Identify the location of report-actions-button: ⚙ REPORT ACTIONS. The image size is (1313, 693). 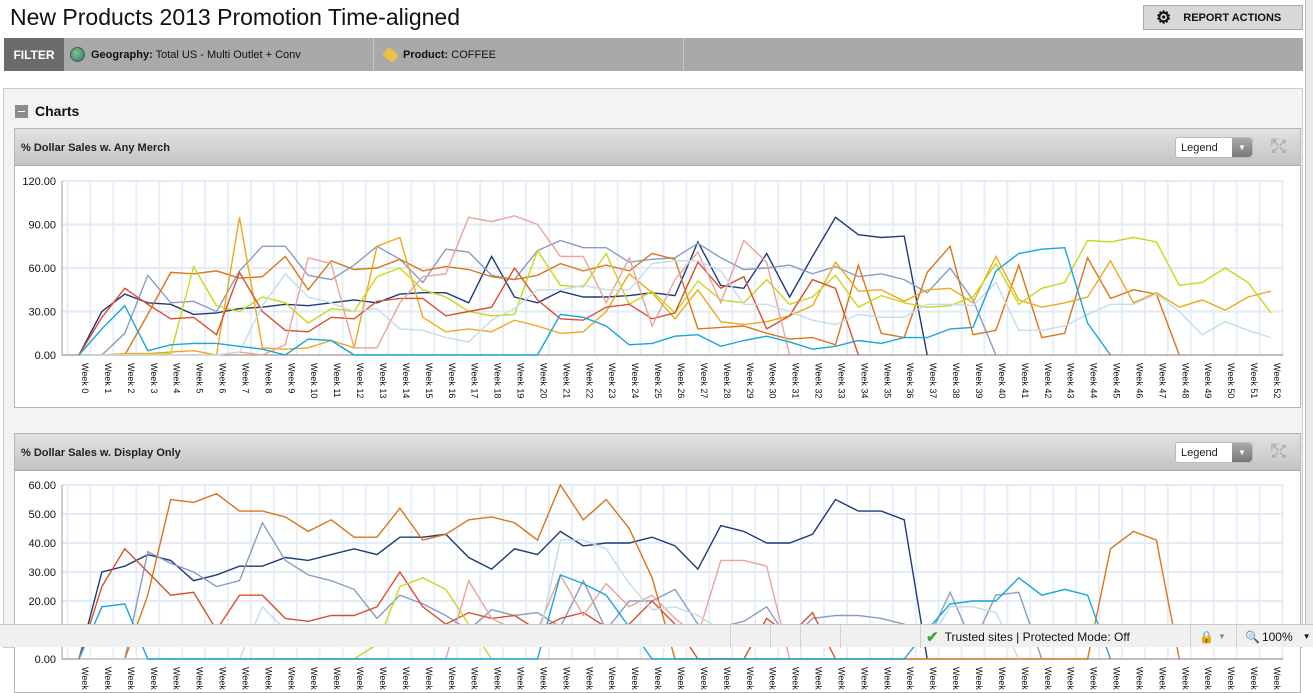
(1223, 17).